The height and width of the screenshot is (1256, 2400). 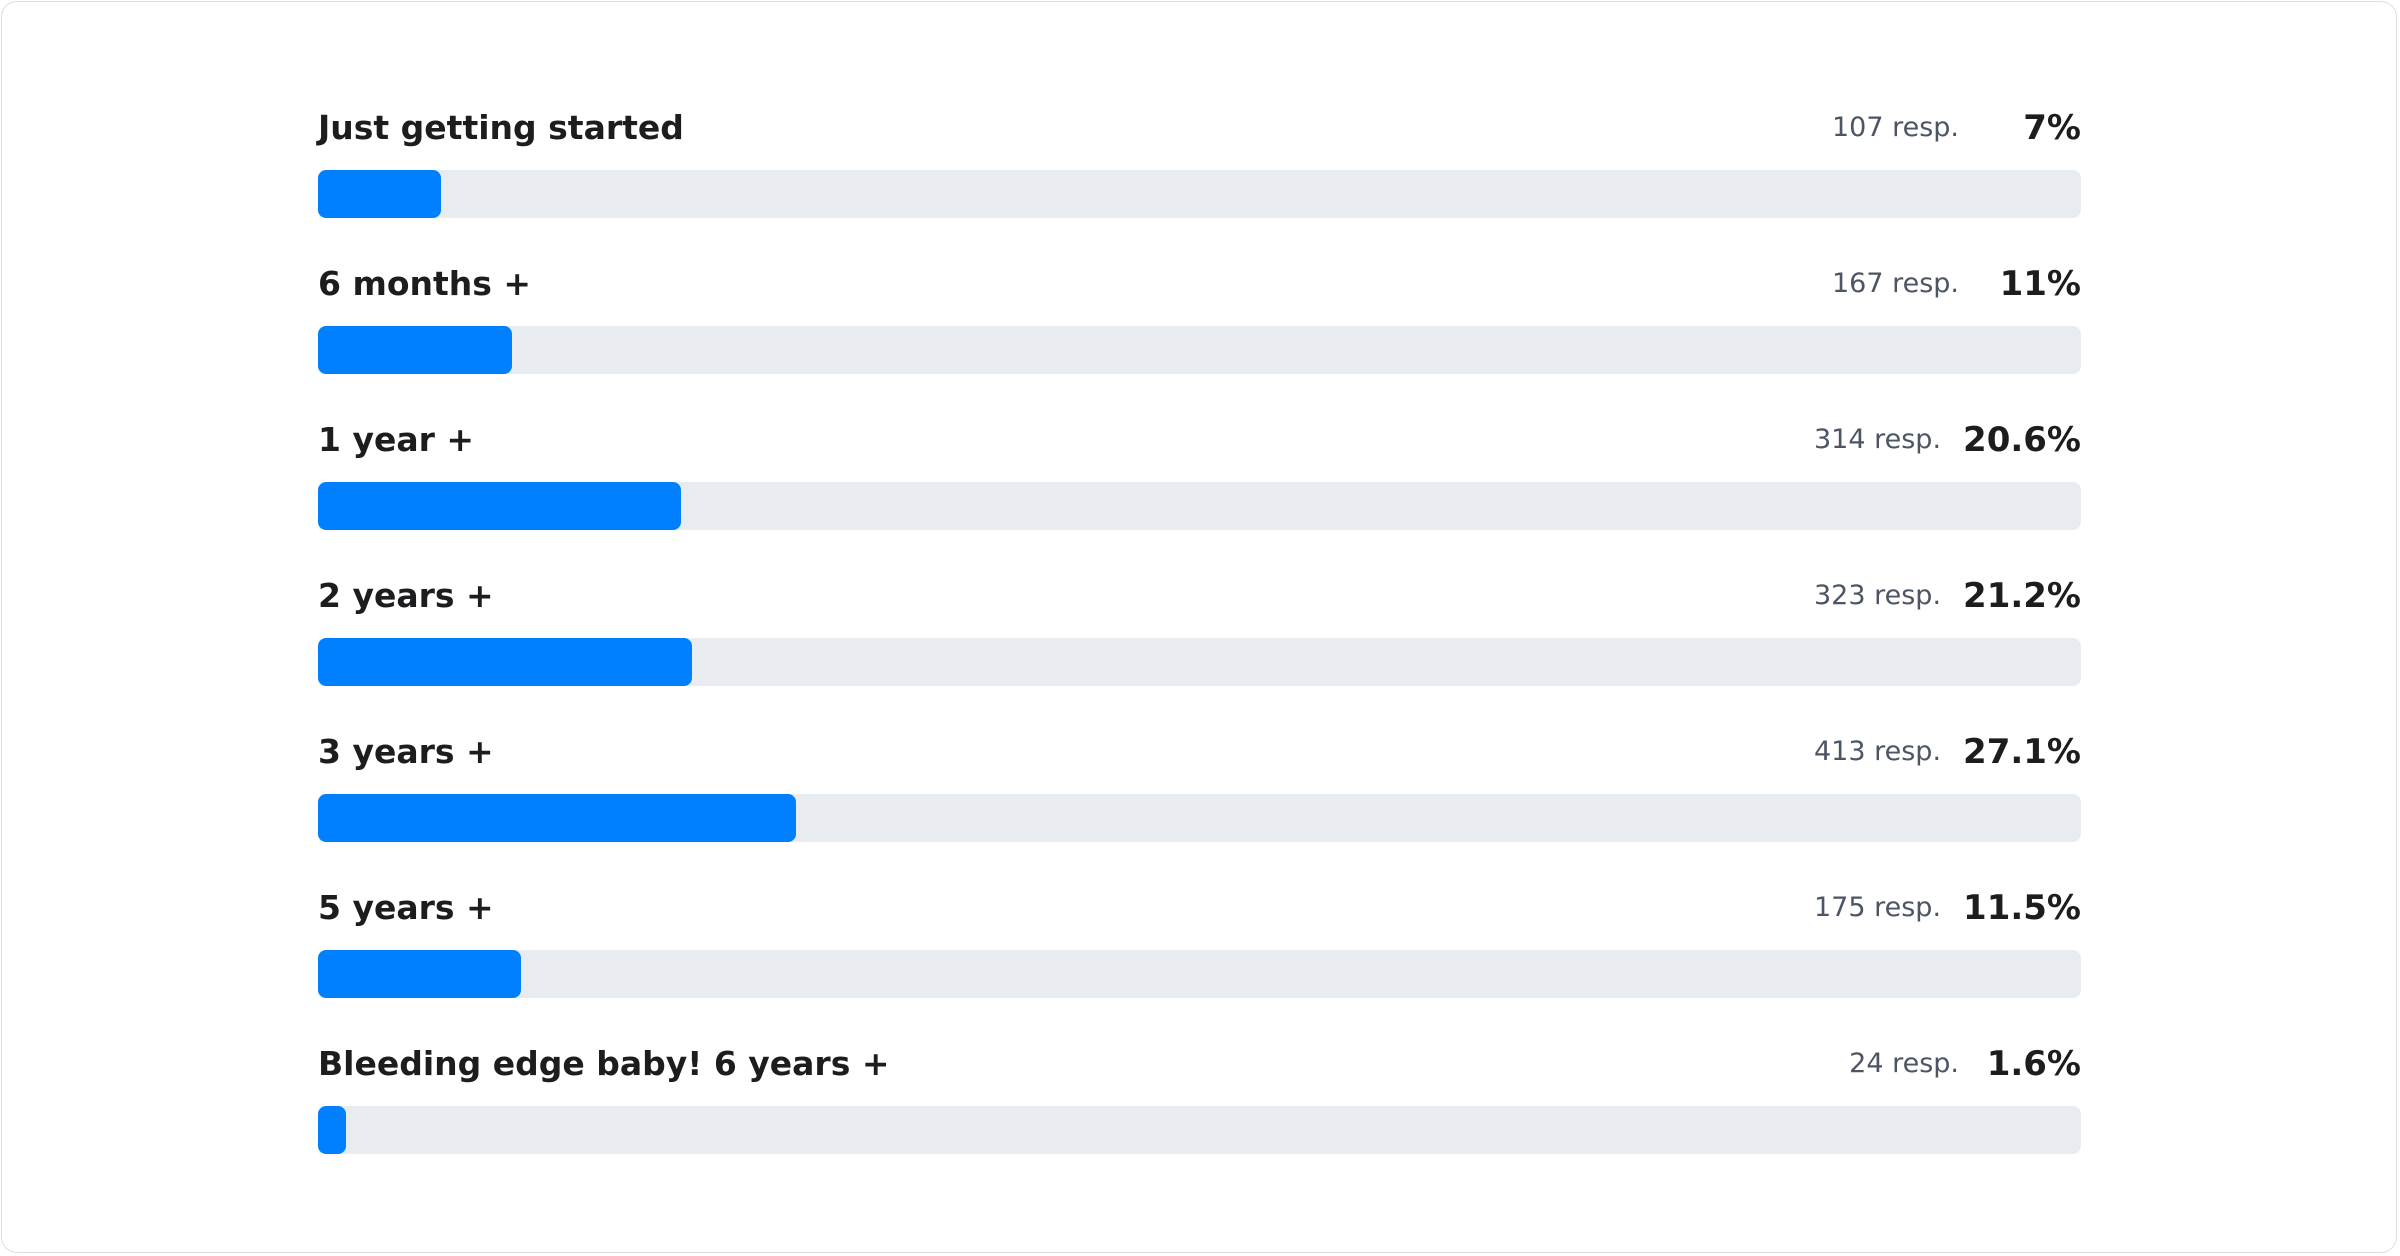 What do you see at coordinates (406, 751) in the screenshot?
I see `bar-label: 3 years +` at bounding box center [406, 751].